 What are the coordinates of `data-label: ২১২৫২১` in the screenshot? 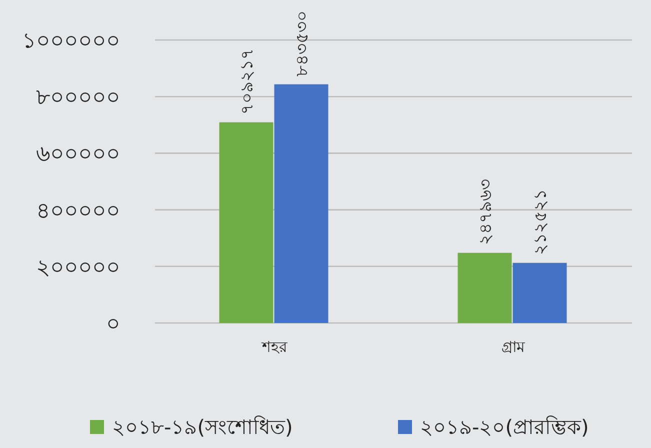 It's located at (541, 221).